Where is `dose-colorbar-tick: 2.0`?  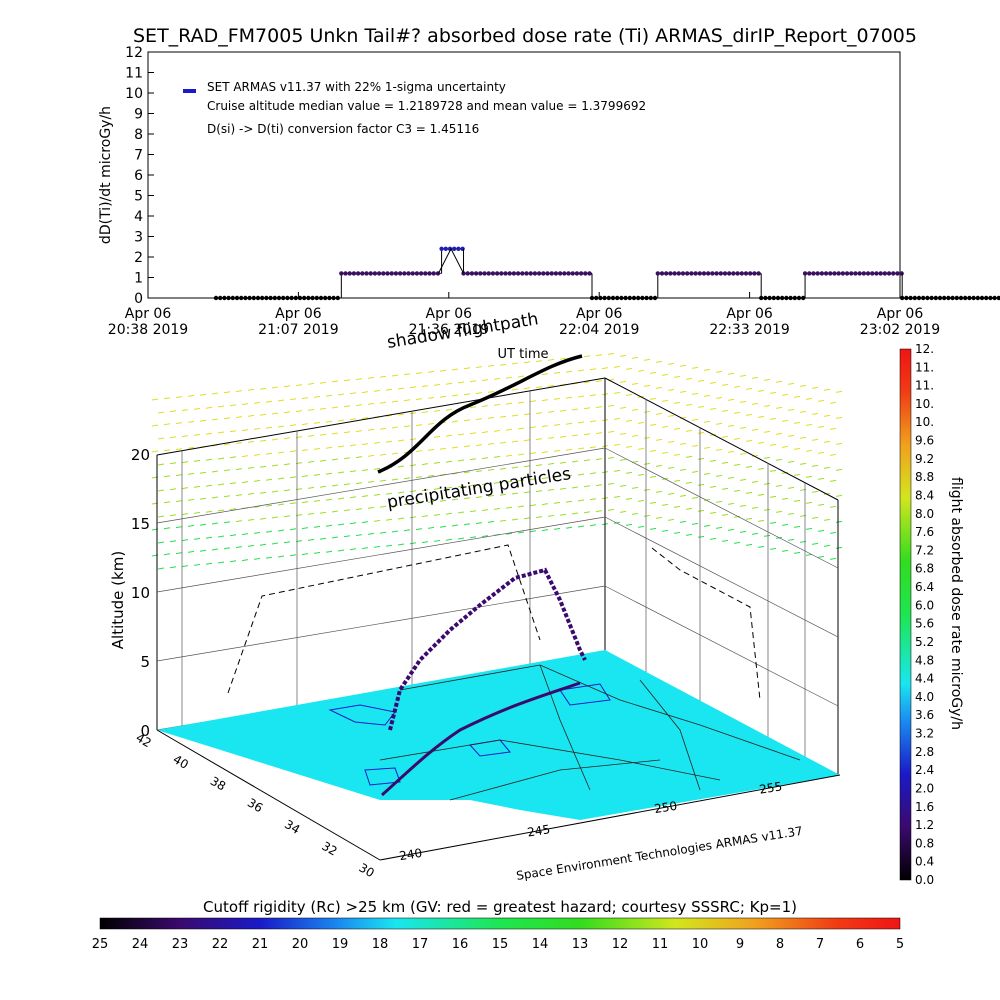
dose-colorbar-tick: 2.0 is located at coordinates (924, 788).